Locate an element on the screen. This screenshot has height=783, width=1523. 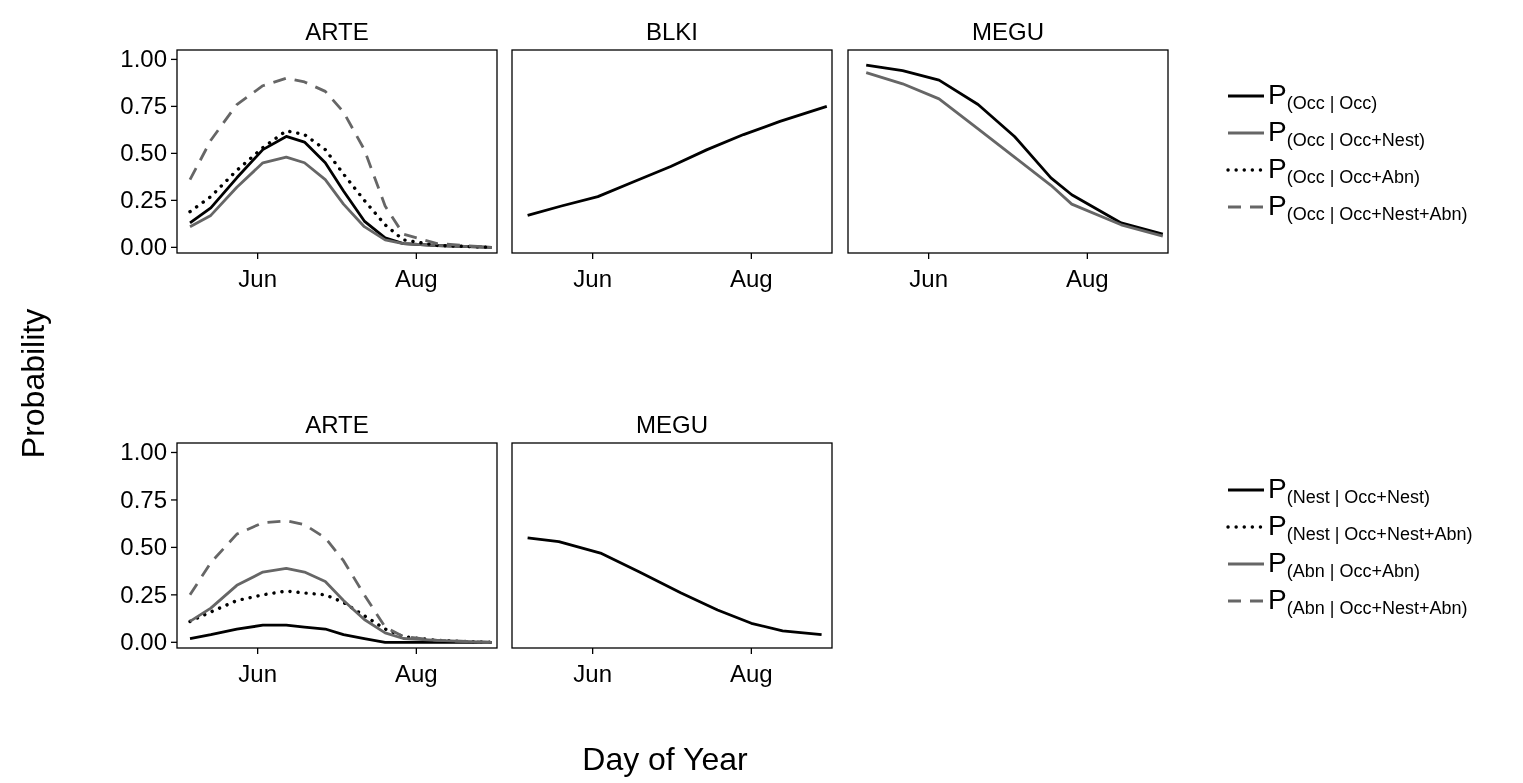
legend-label: P$_{(Occ | Occ+Nest)}$ is located at coordinates (1346, 133).